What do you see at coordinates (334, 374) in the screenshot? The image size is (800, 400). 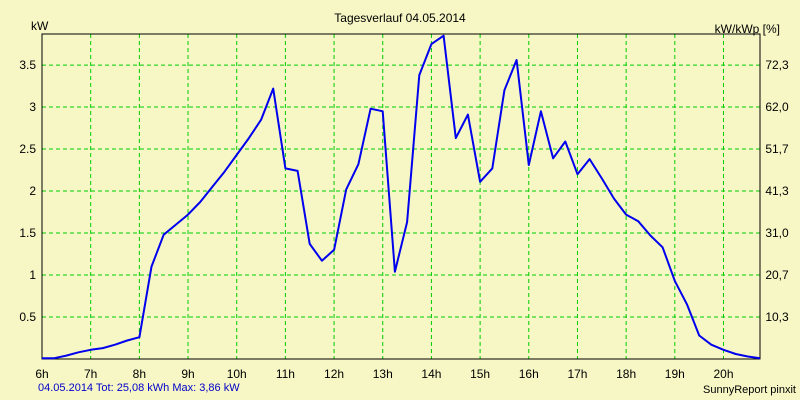 I see `x-tick-label: 12h` at bounding box center [334, 374].